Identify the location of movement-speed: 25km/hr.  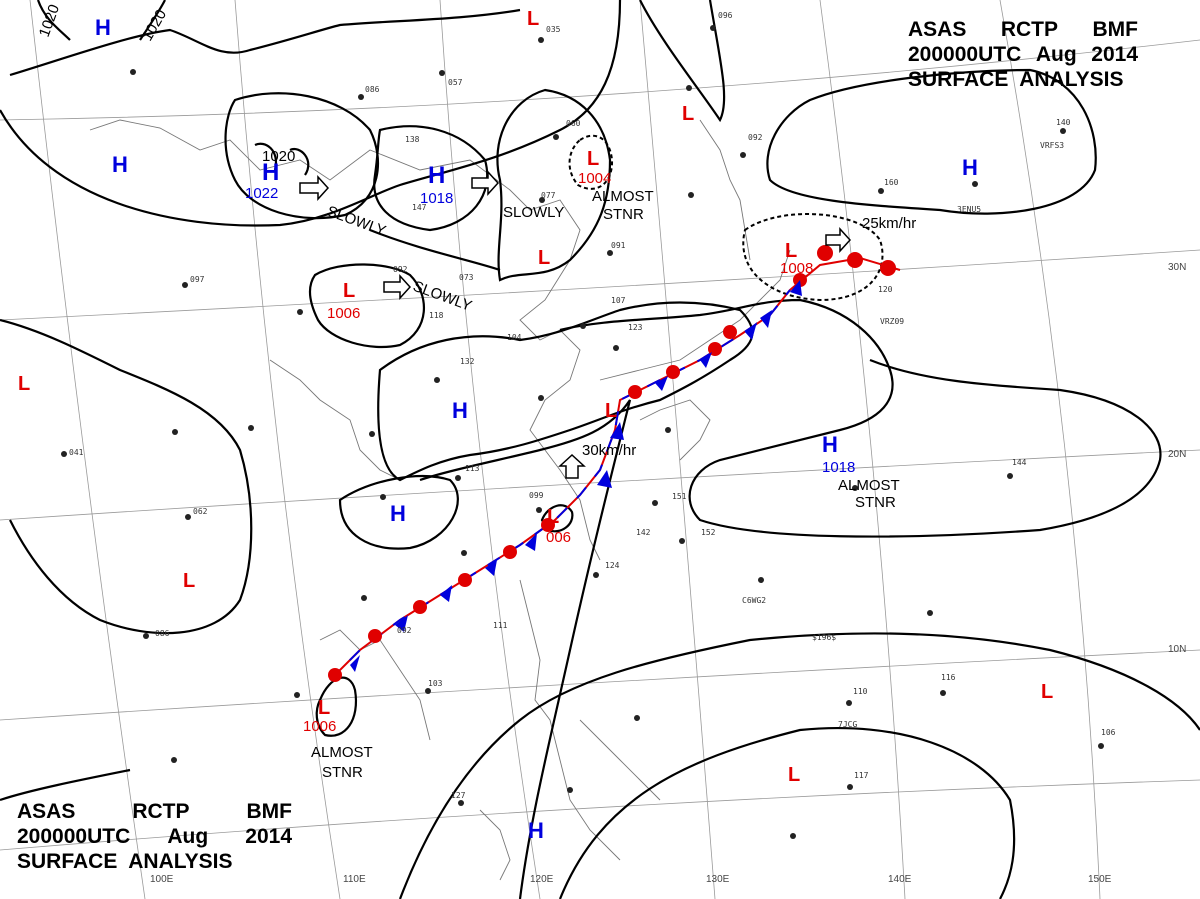
(889, 223).